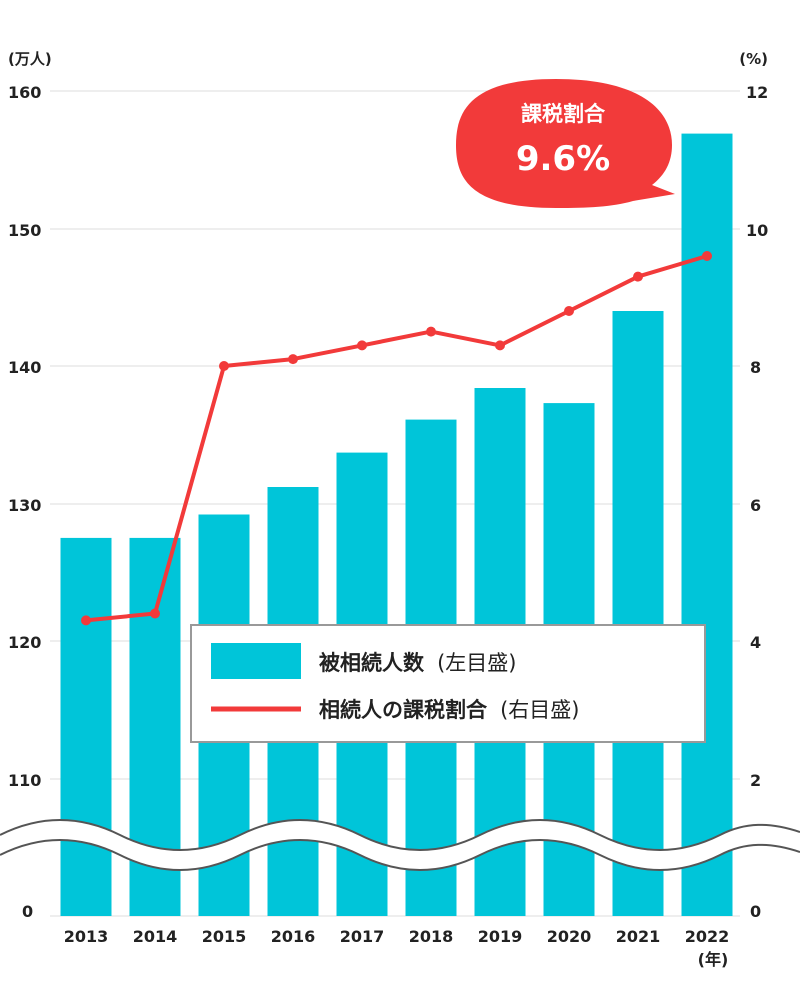 This screenshot has height=1000, width=800. I want to click on right-tick-label: 4, so click(755, 642).